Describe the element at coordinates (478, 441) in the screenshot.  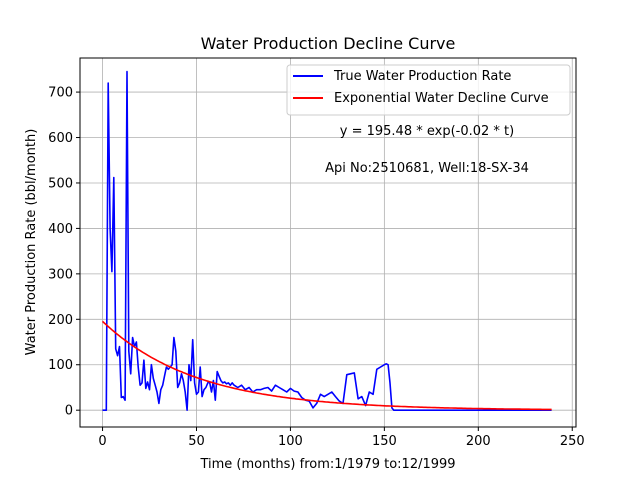
I see `x-tick-label: 200` at that location.